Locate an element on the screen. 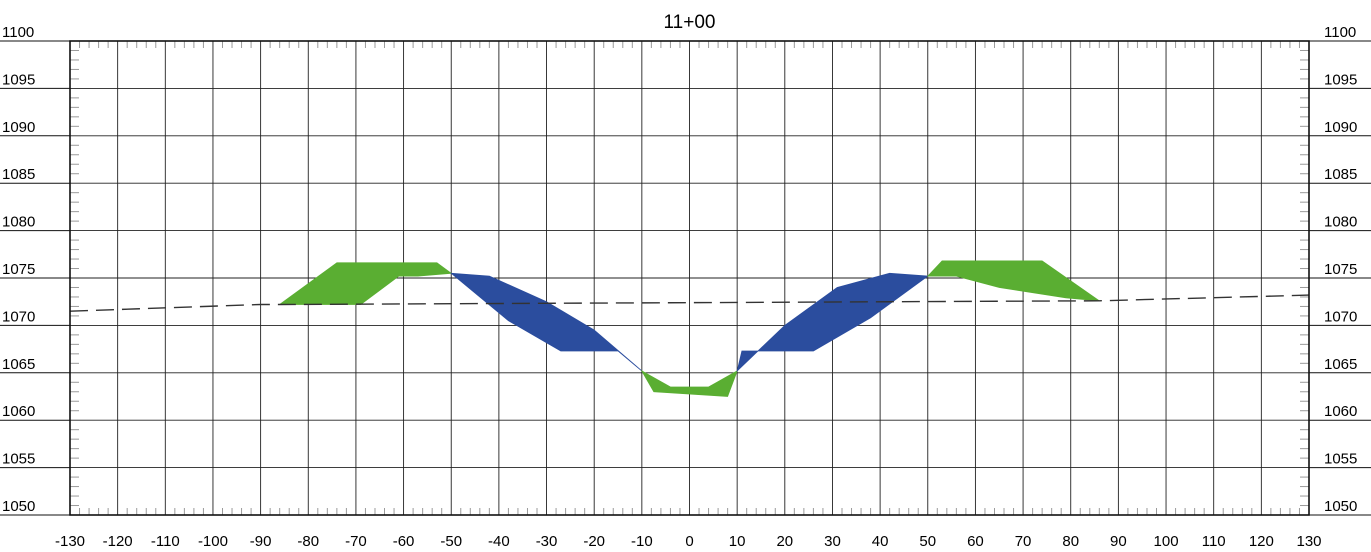 Image resolution: width=1371 pixels, height=552 pixels. y-tick-label-left: 1085 is located at coordinates (18, 174).